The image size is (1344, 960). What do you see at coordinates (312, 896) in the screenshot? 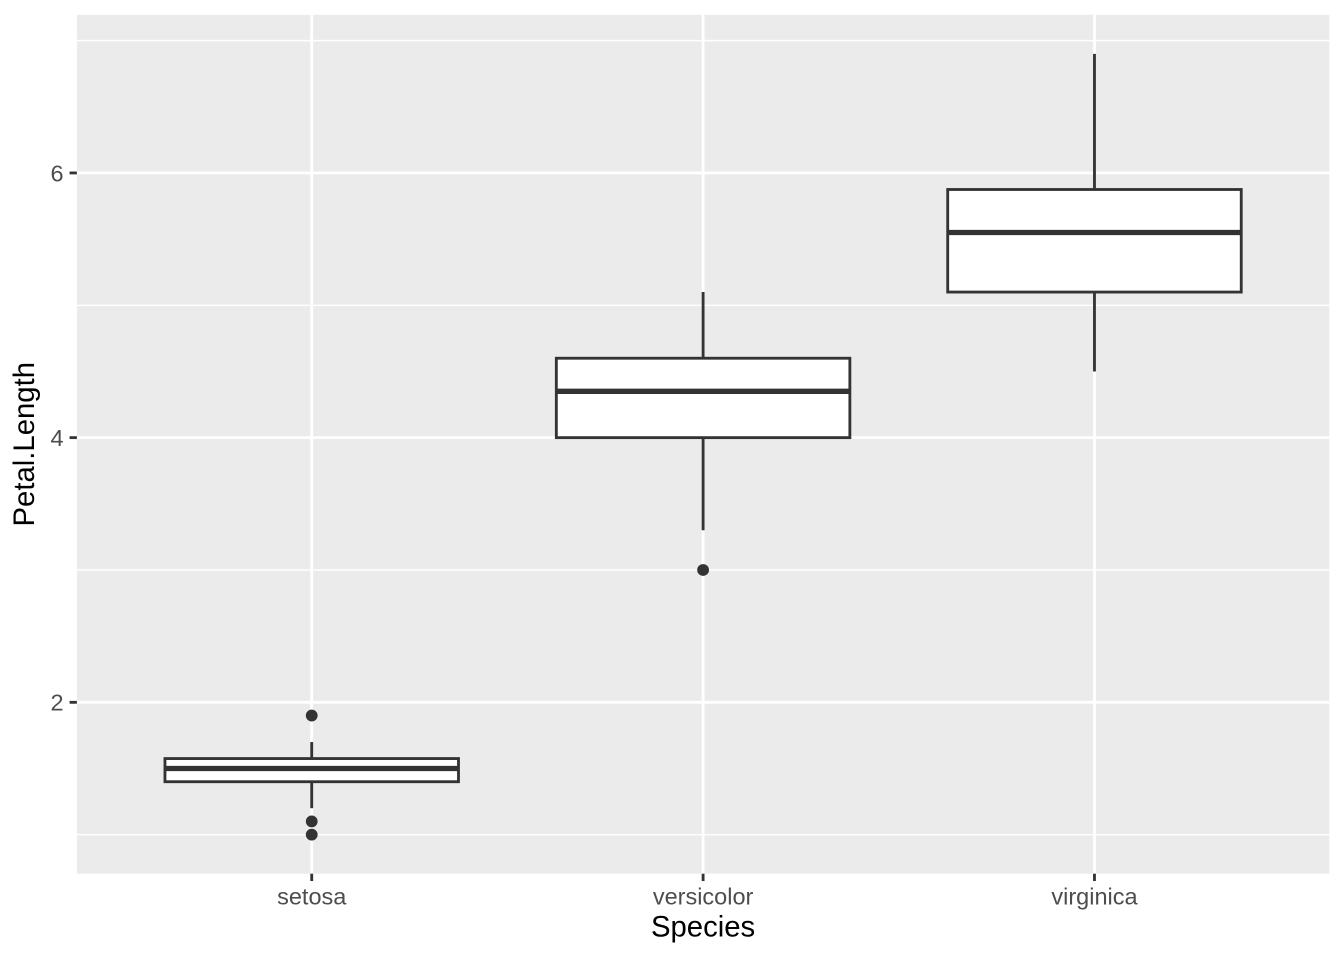
I see `svg-text: setosa` at bounding box center [312, 896].